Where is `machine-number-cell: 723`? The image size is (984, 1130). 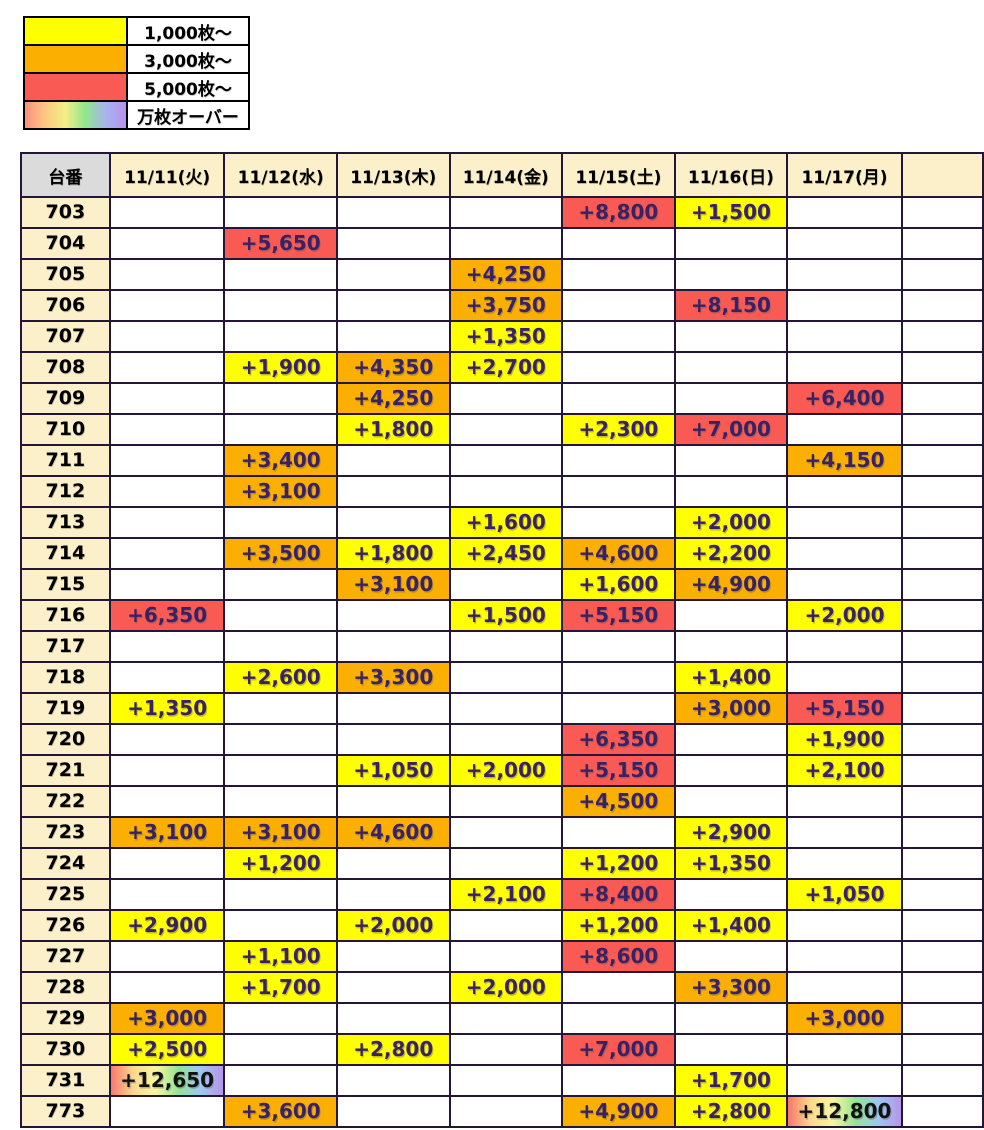 machine-number-cell: 723 is located at coordinates (65, 832).